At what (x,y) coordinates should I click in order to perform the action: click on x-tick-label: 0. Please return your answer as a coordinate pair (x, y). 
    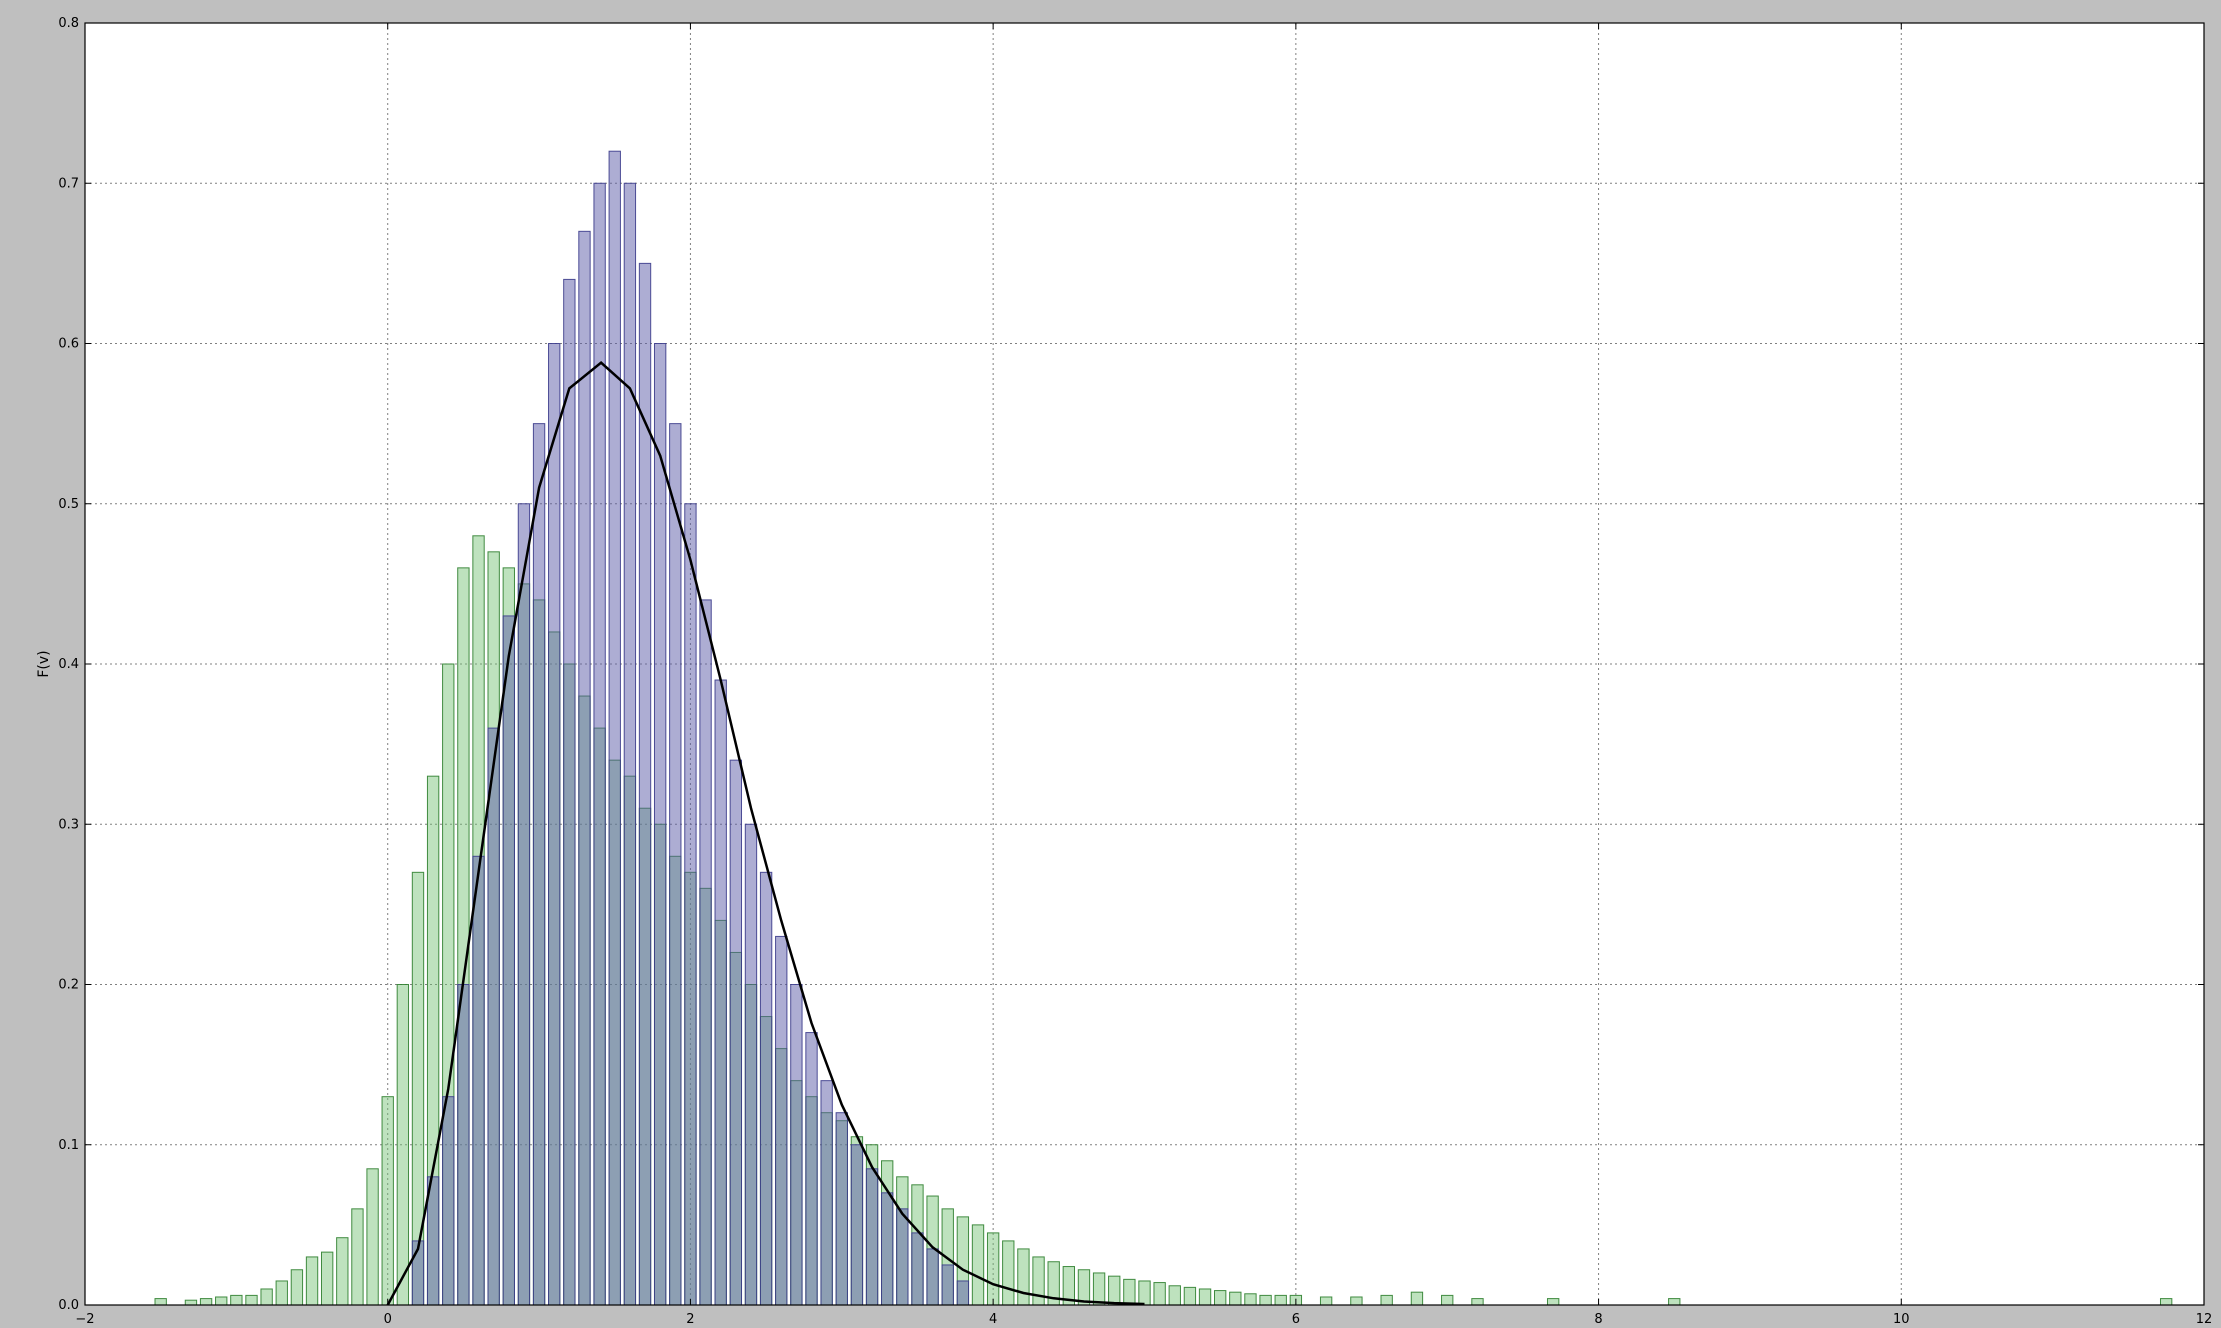
    Looking at the image, I should click on (388, 1319).